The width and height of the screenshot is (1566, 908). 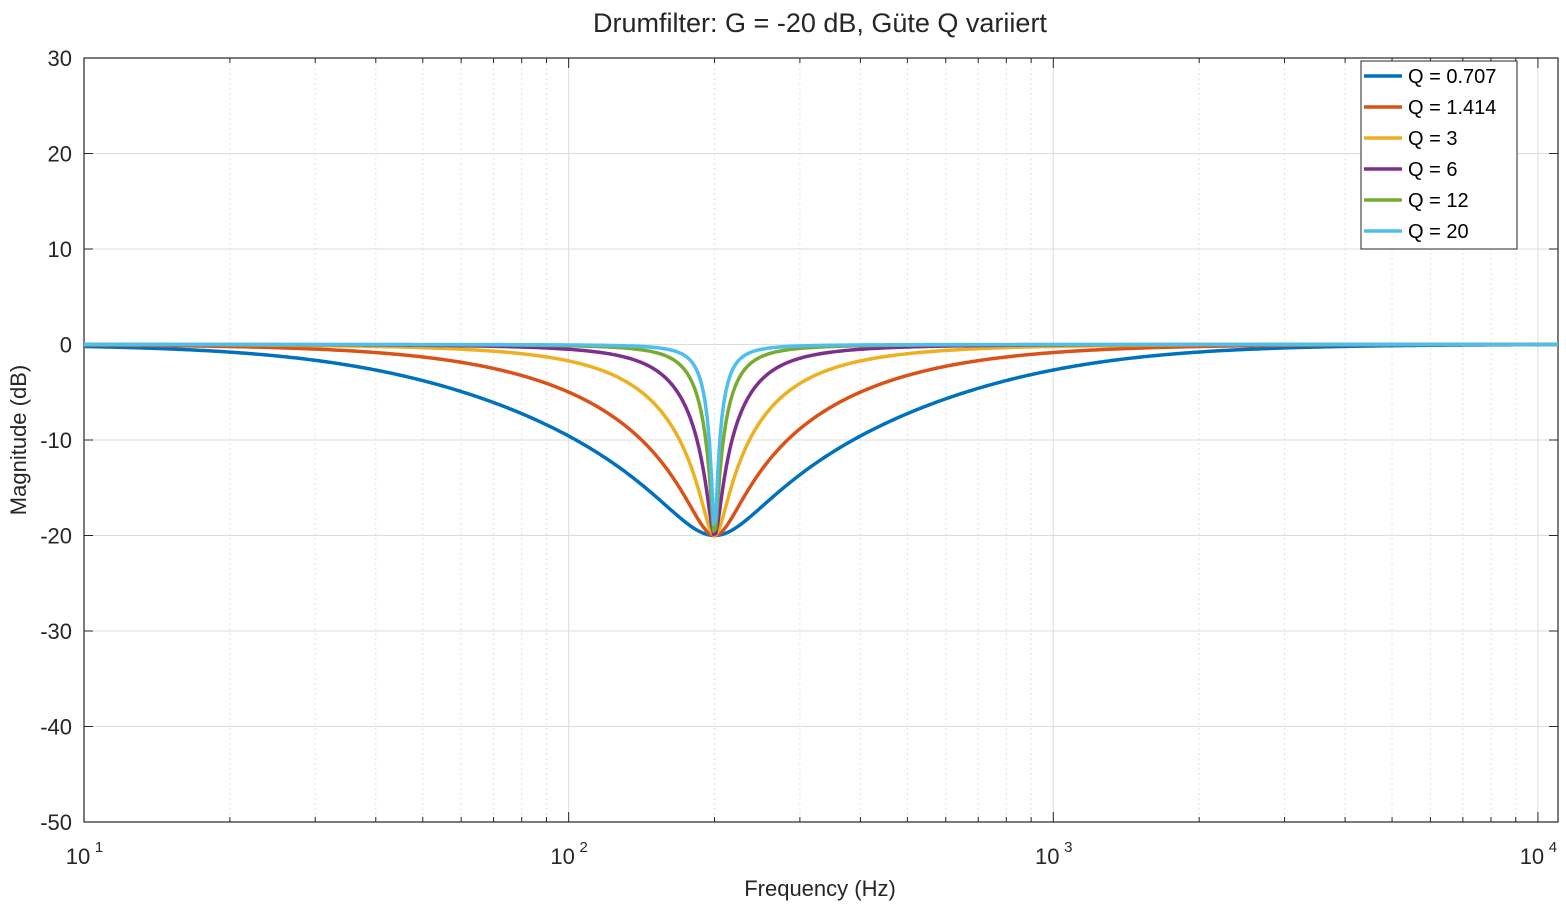 I want to click on chart-title: Drumfilter: G = -20 dB, Güte Q variiert, so click(x=820, y=23).